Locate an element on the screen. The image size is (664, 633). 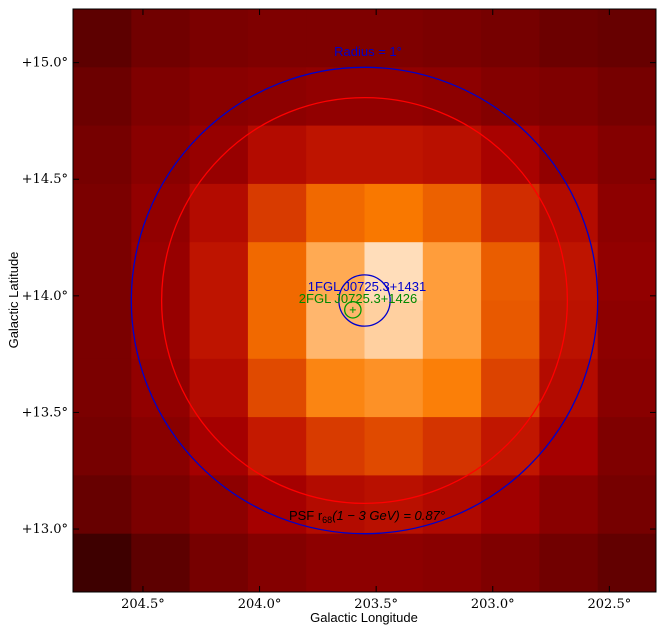
radius-label: Radius = 1° is located at coordinates (368, 51).